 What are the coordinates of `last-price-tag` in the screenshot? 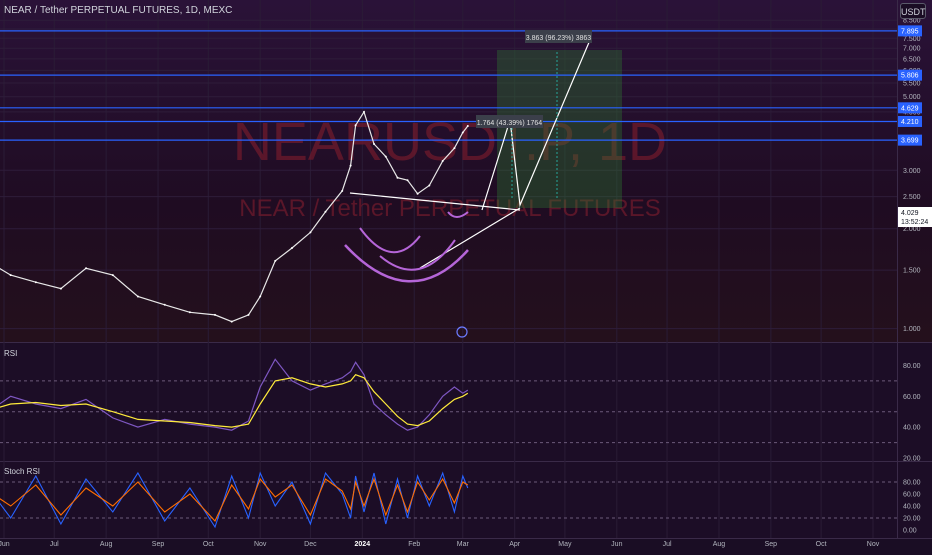 It's located at (915, 217).